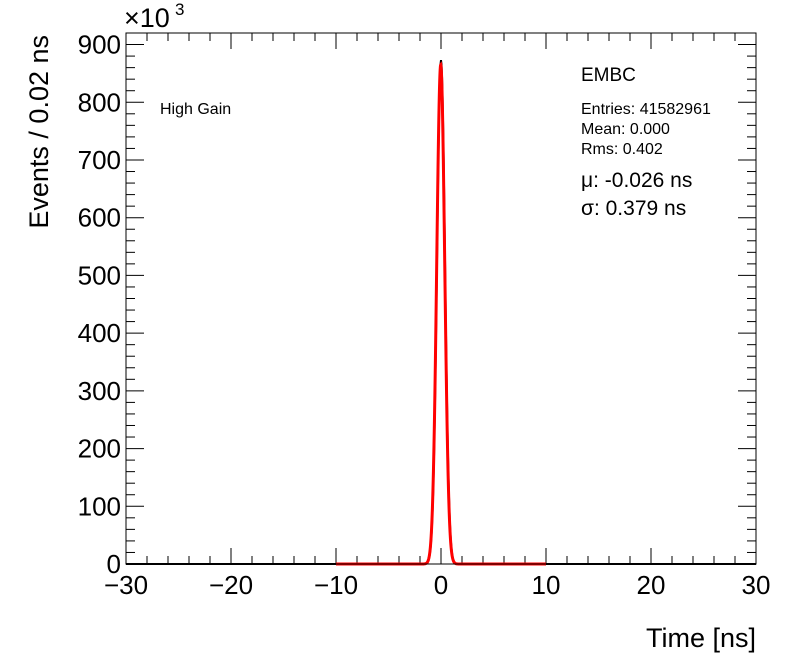 This screenshot has width=796, height=672. Describe the element at coordinates (756, 585) in the screenshot. I see `x-tick-label: 30` at that location.